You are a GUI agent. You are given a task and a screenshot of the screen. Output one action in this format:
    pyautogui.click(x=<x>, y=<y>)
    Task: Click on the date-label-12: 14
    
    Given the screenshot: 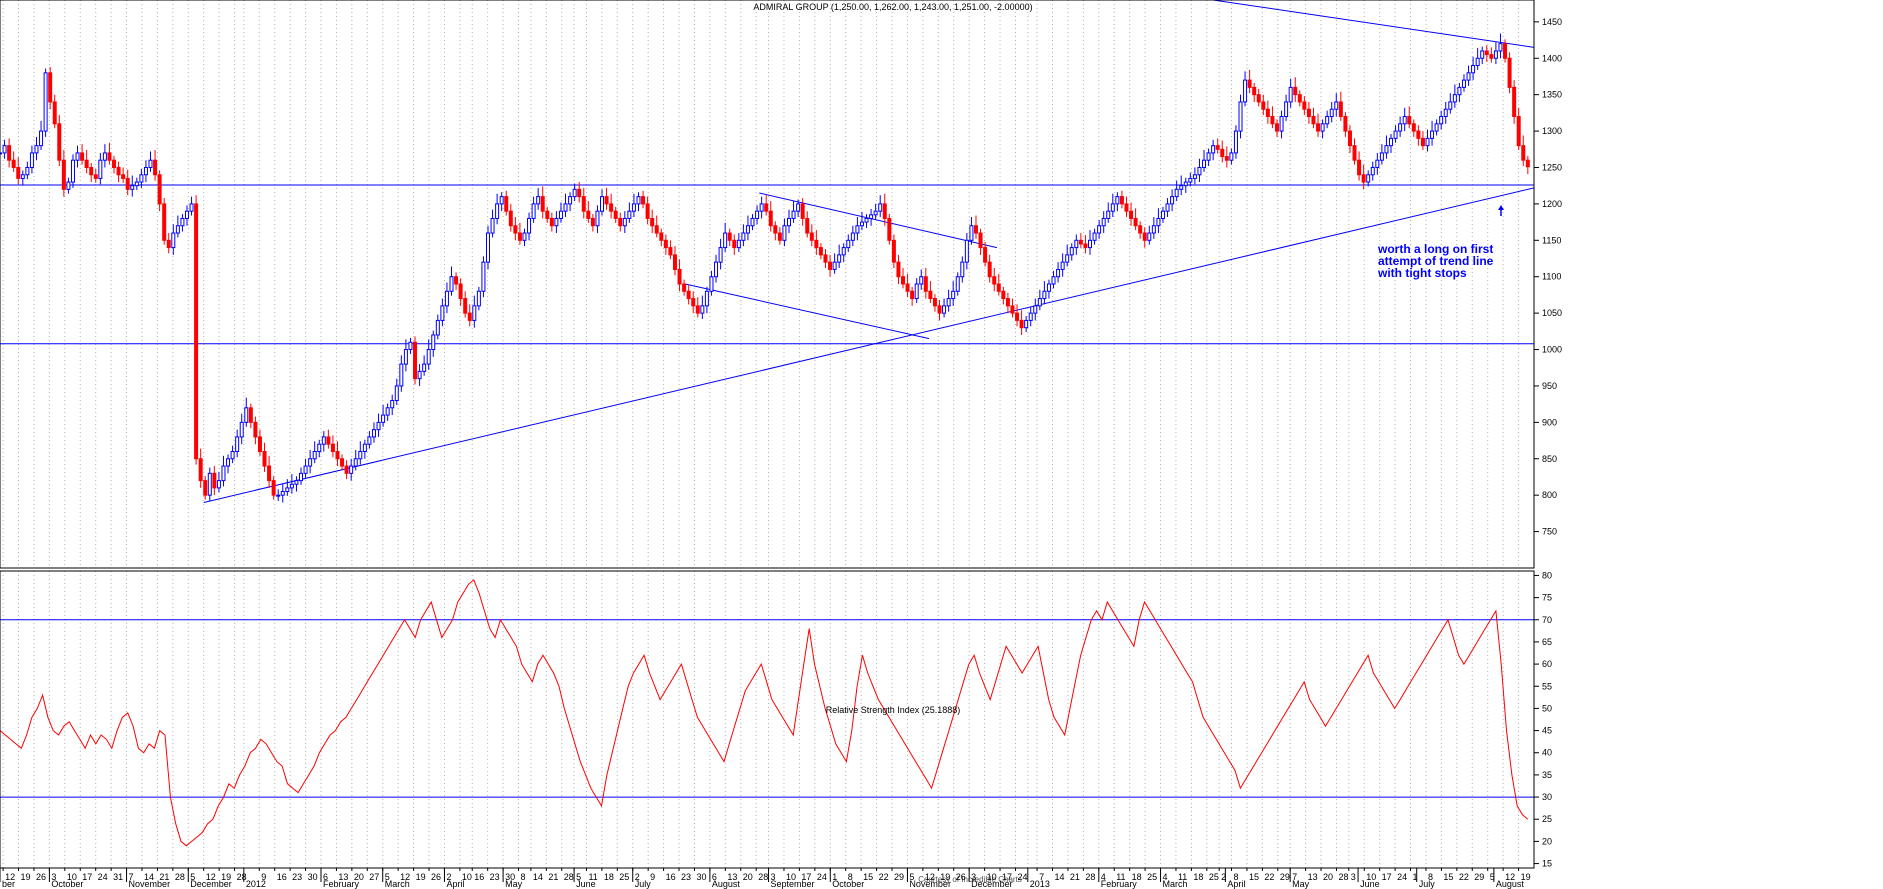 What is the action you would take?
    pyautogui.click(x=149, y=877)
    